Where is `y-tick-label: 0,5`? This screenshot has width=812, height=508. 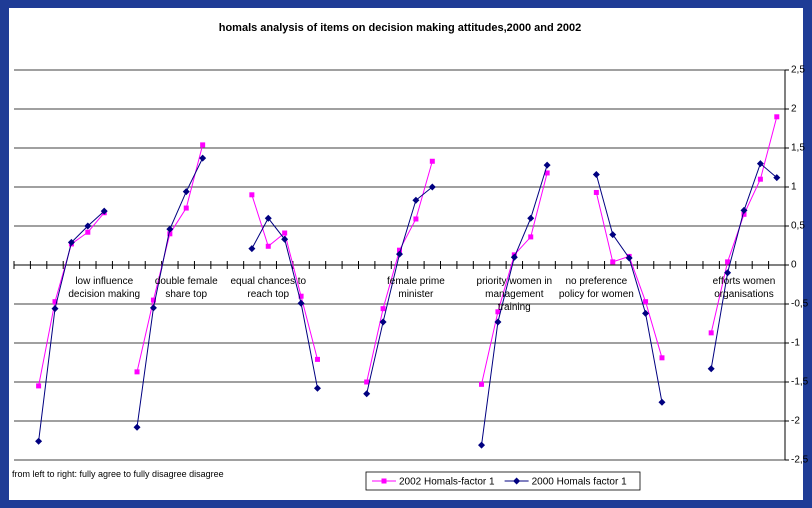 y-tick-label: 0,5 is located at coordinates (798, 226).